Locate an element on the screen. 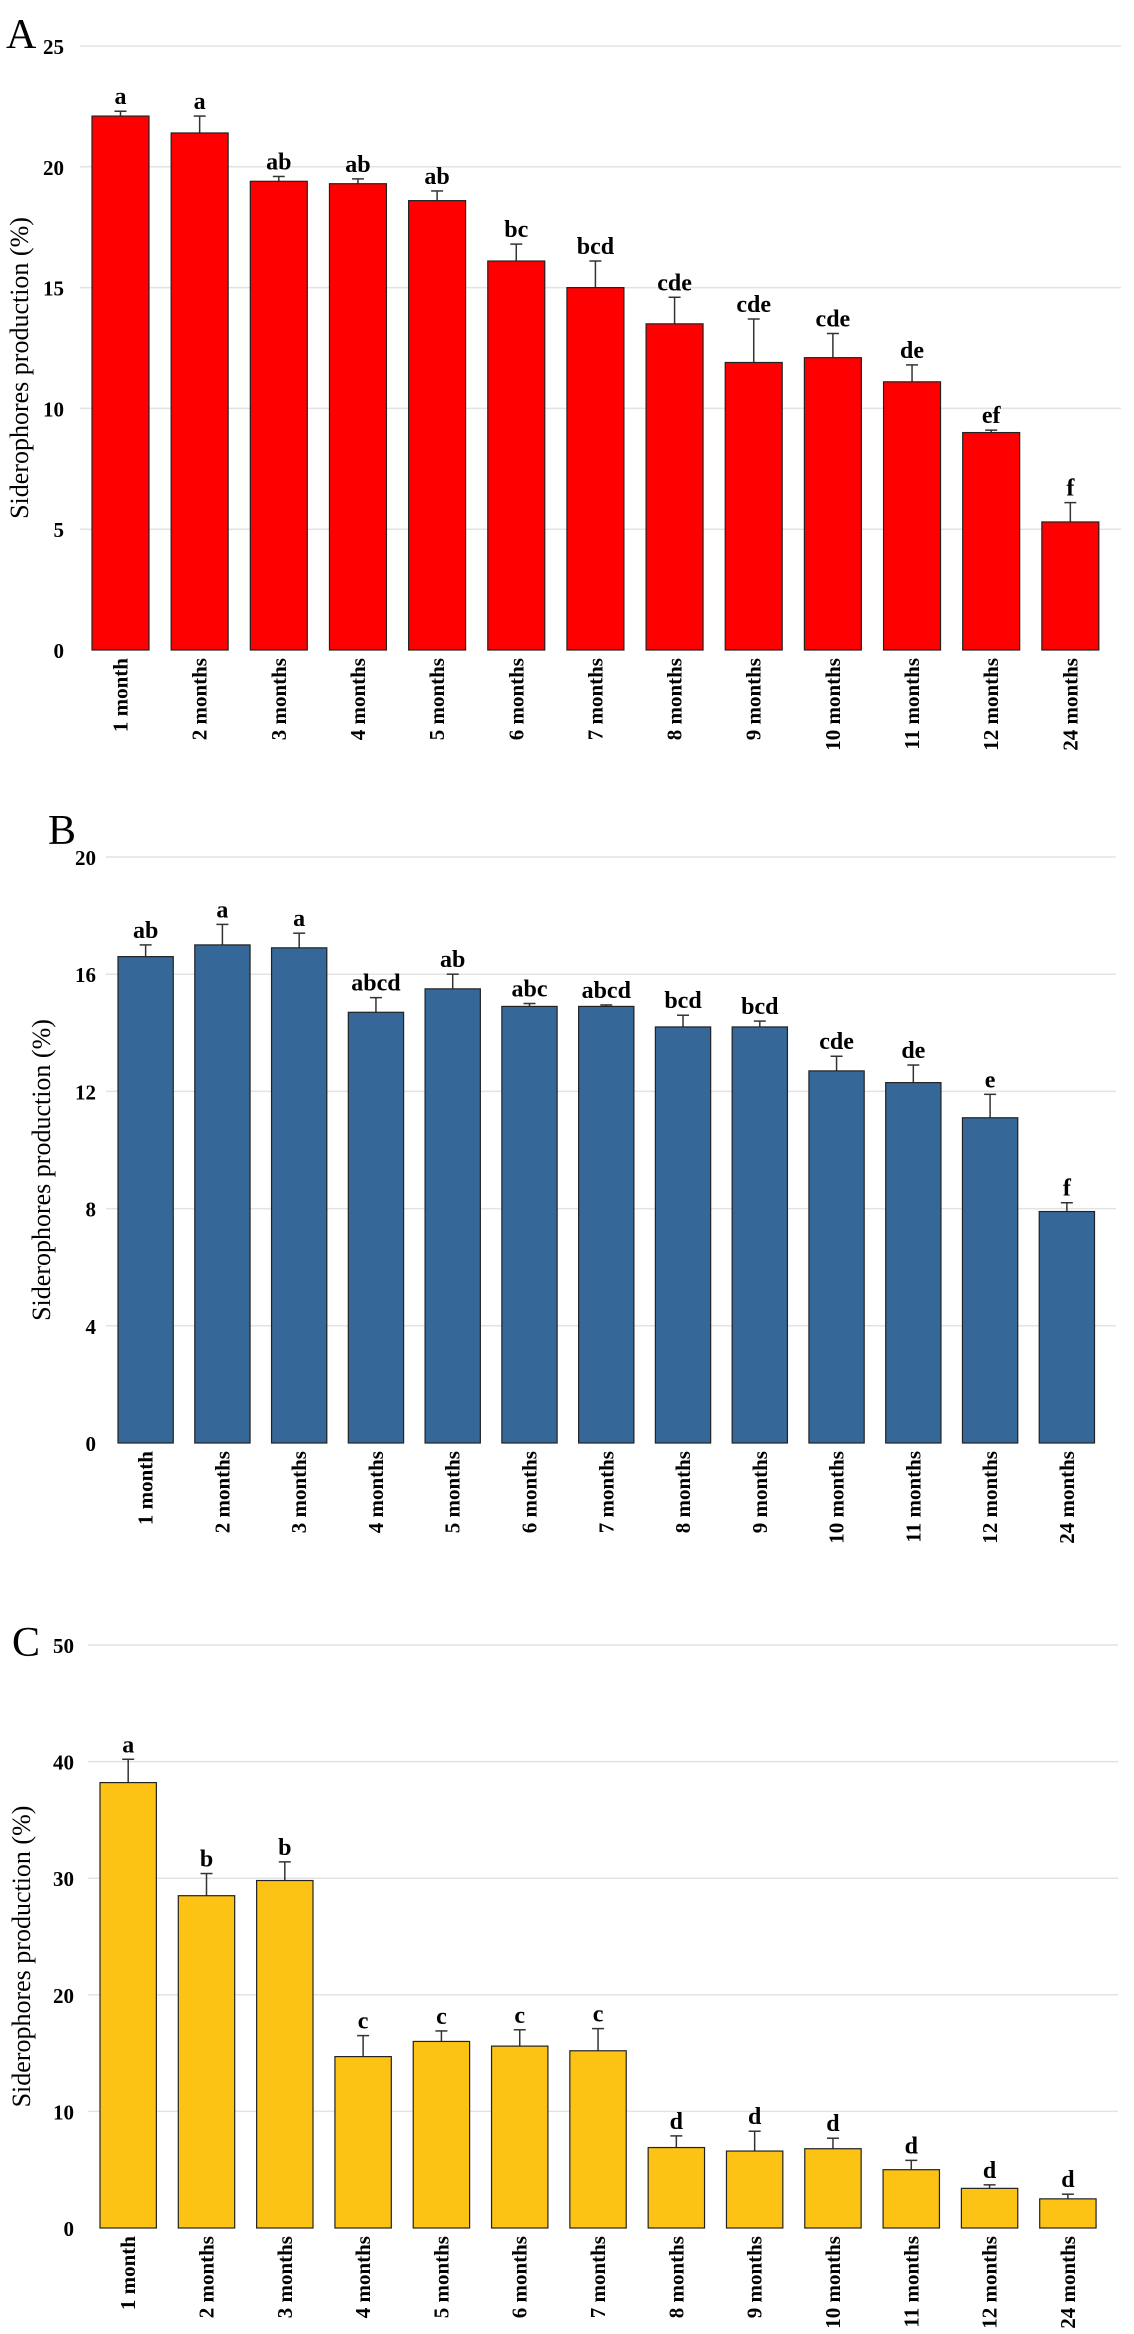 This screenshot has height=2334, width=1134. significance-letter: ef is located at coordinates (992, 416).